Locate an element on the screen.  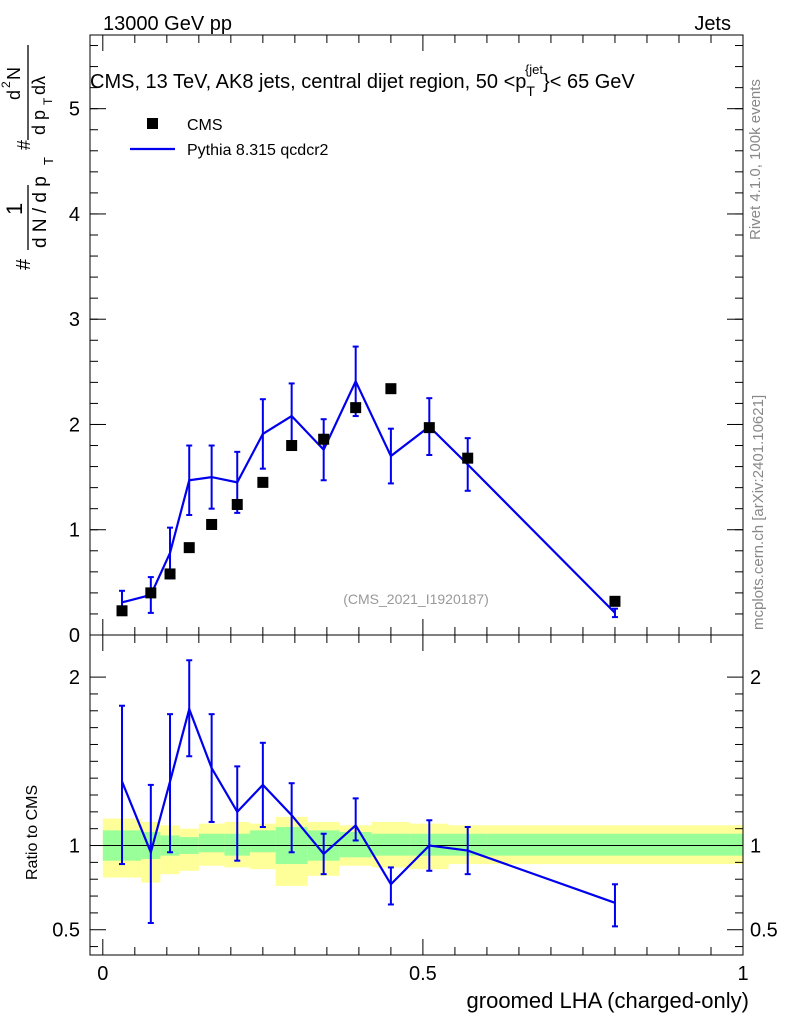
ylabel-frac1-sub: T is located at coordinates (48, 161).